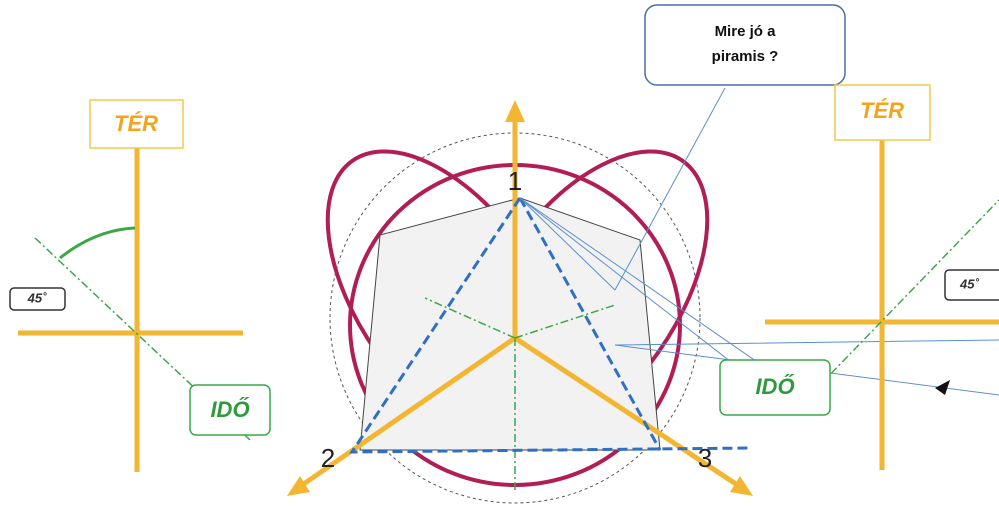  Describe the element at coordinates (328, 458) in the screenshot. I see `vertex-label: 2` at that location.